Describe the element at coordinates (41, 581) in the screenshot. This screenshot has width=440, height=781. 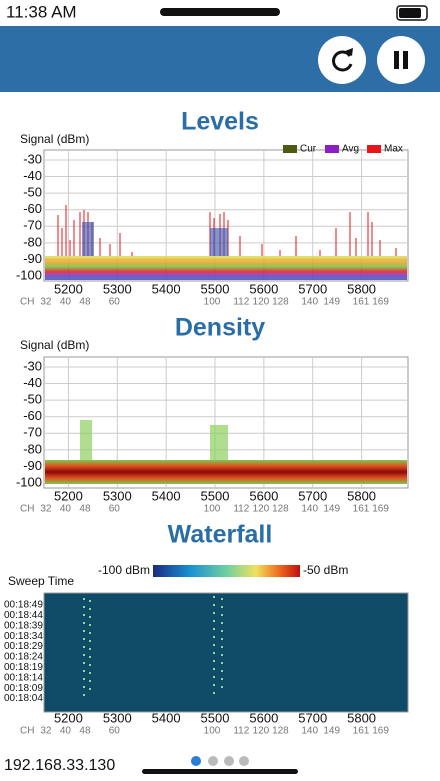
I see `y-axis-label: Sweep Time` at that location.